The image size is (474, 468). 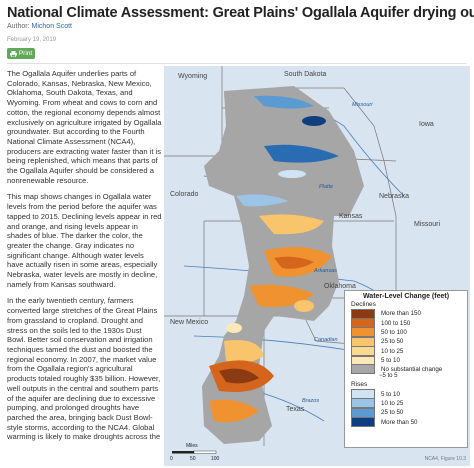 I want to click on legend-label: No substantial change, so click(x=412, y=369).